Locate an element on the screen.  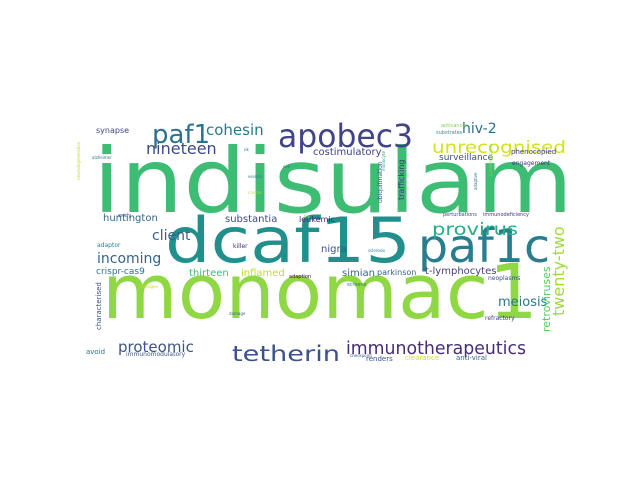
cloud-word-retroviruses: retroviruses is located at coordinates (546, 299).